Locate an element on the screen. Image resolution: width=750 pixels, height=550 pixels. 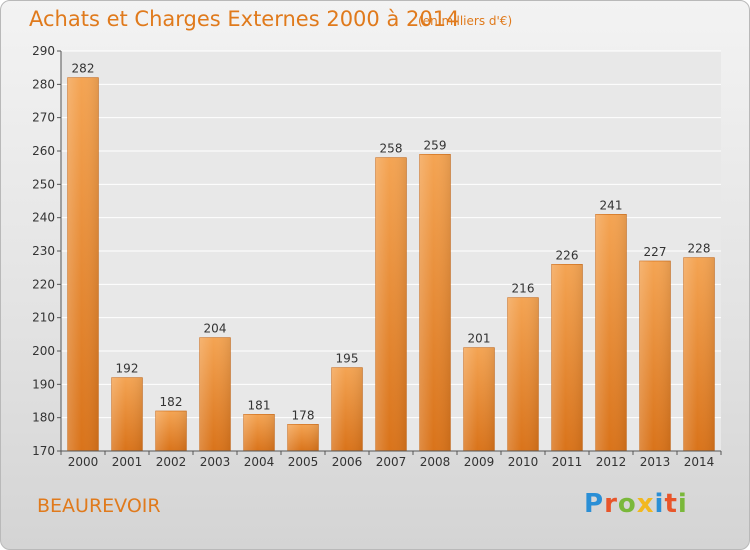
logo-letter: r is located at coordinates (611, 504).